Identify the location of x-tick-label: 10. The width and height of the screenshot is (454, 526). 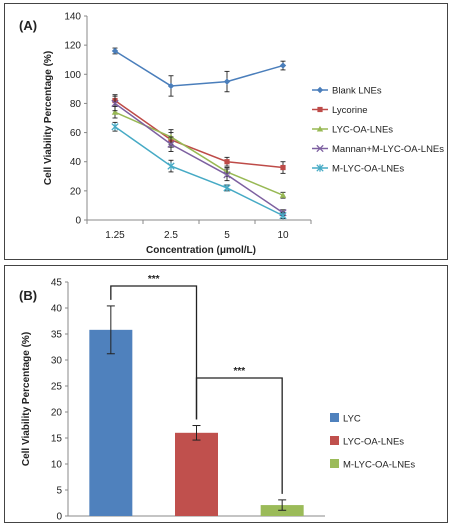
(283, 235).